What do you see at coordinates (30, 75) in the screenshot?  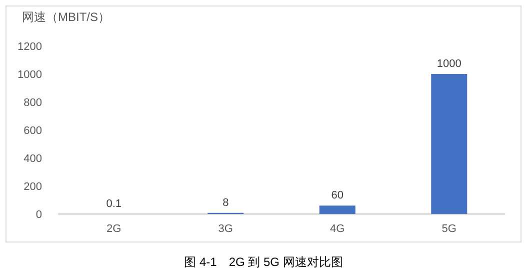 I see `y-tick-label: 1000` at bounding box center [30, 75].